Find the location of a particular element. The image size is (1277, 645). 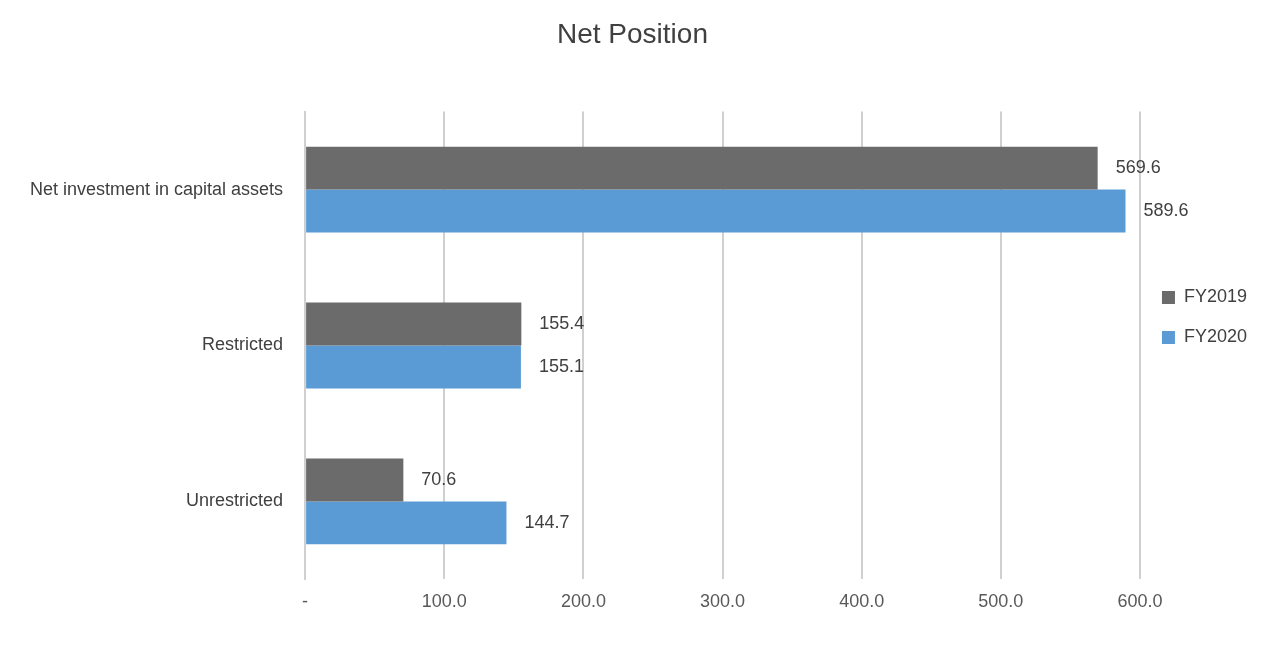

data-label: 155.4 is located at coordinates (562, 323).